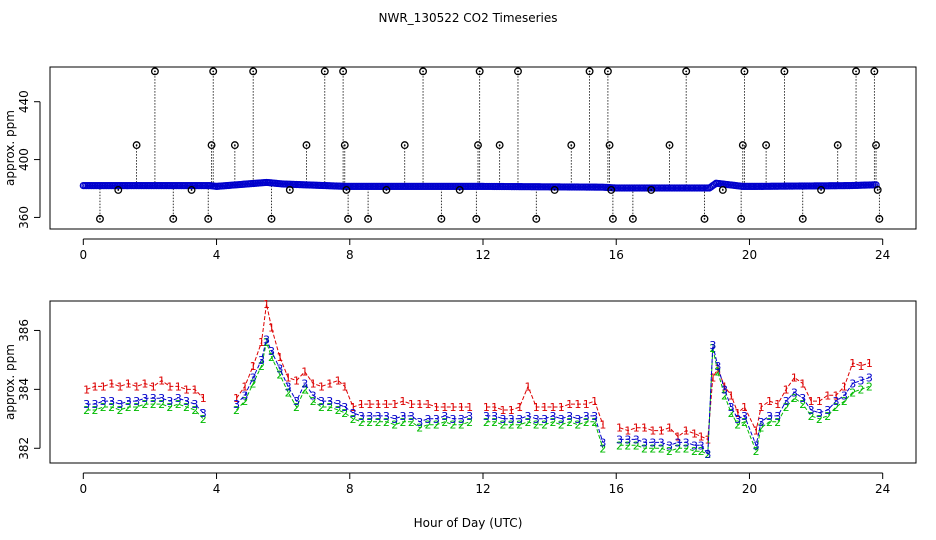 The image size is (936, 540). What do you see at coordinates (882, 255) in the screenshot?
I see `top-x-tick-label: 24` at bounding box center [882, 255].